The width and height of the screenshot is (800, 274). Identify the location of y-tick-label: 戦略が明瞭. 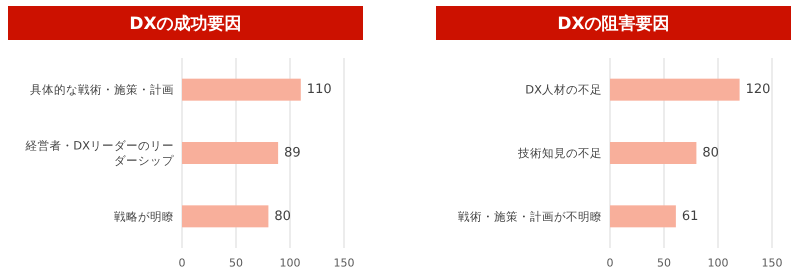
(144, 216).